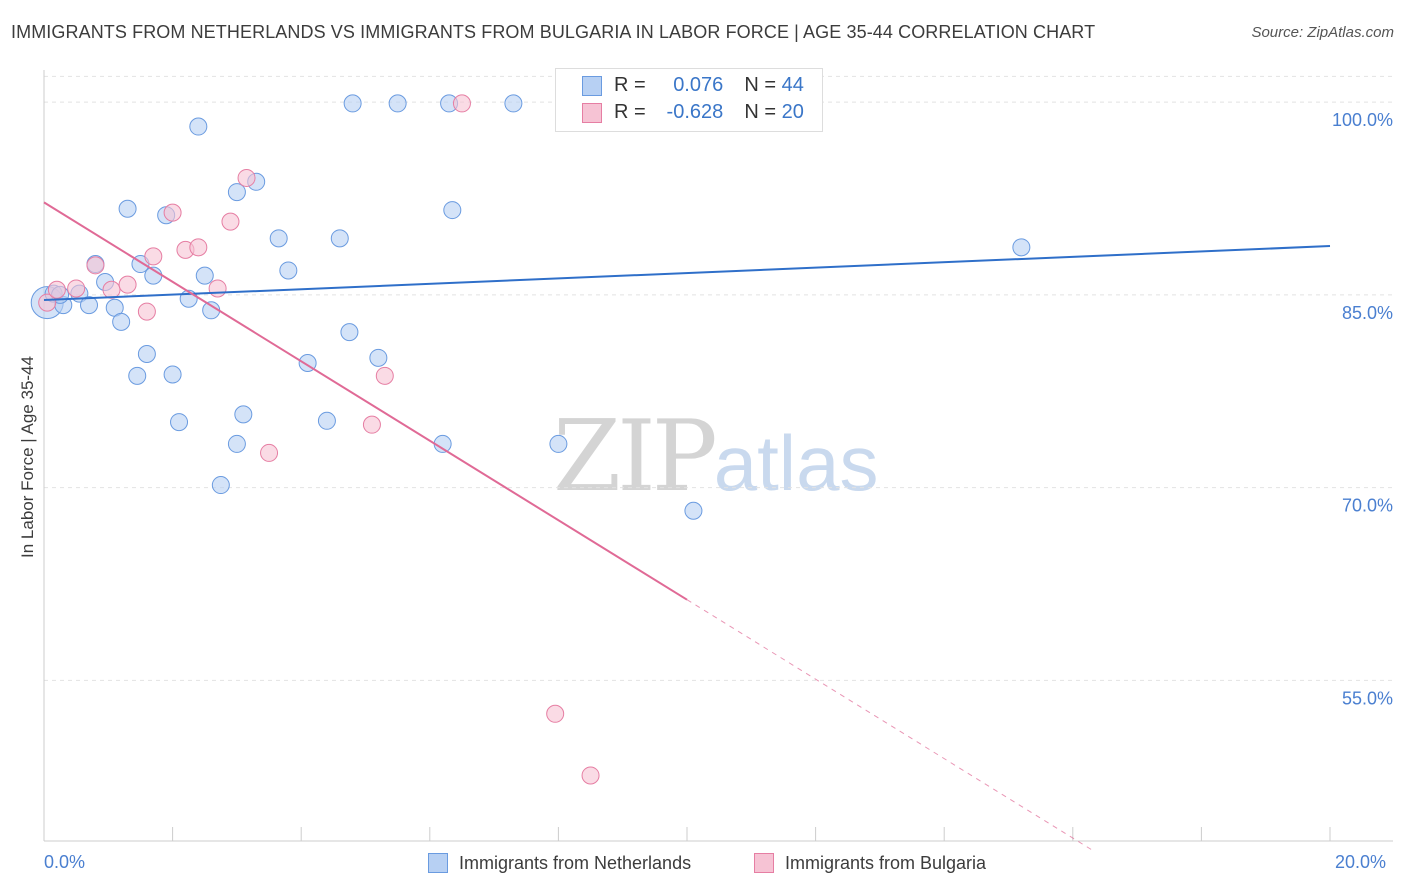  Describe the element at coordinates (1361, 862) in the screenshot. I see `x-tick-label-max: 20.0%` at that location.